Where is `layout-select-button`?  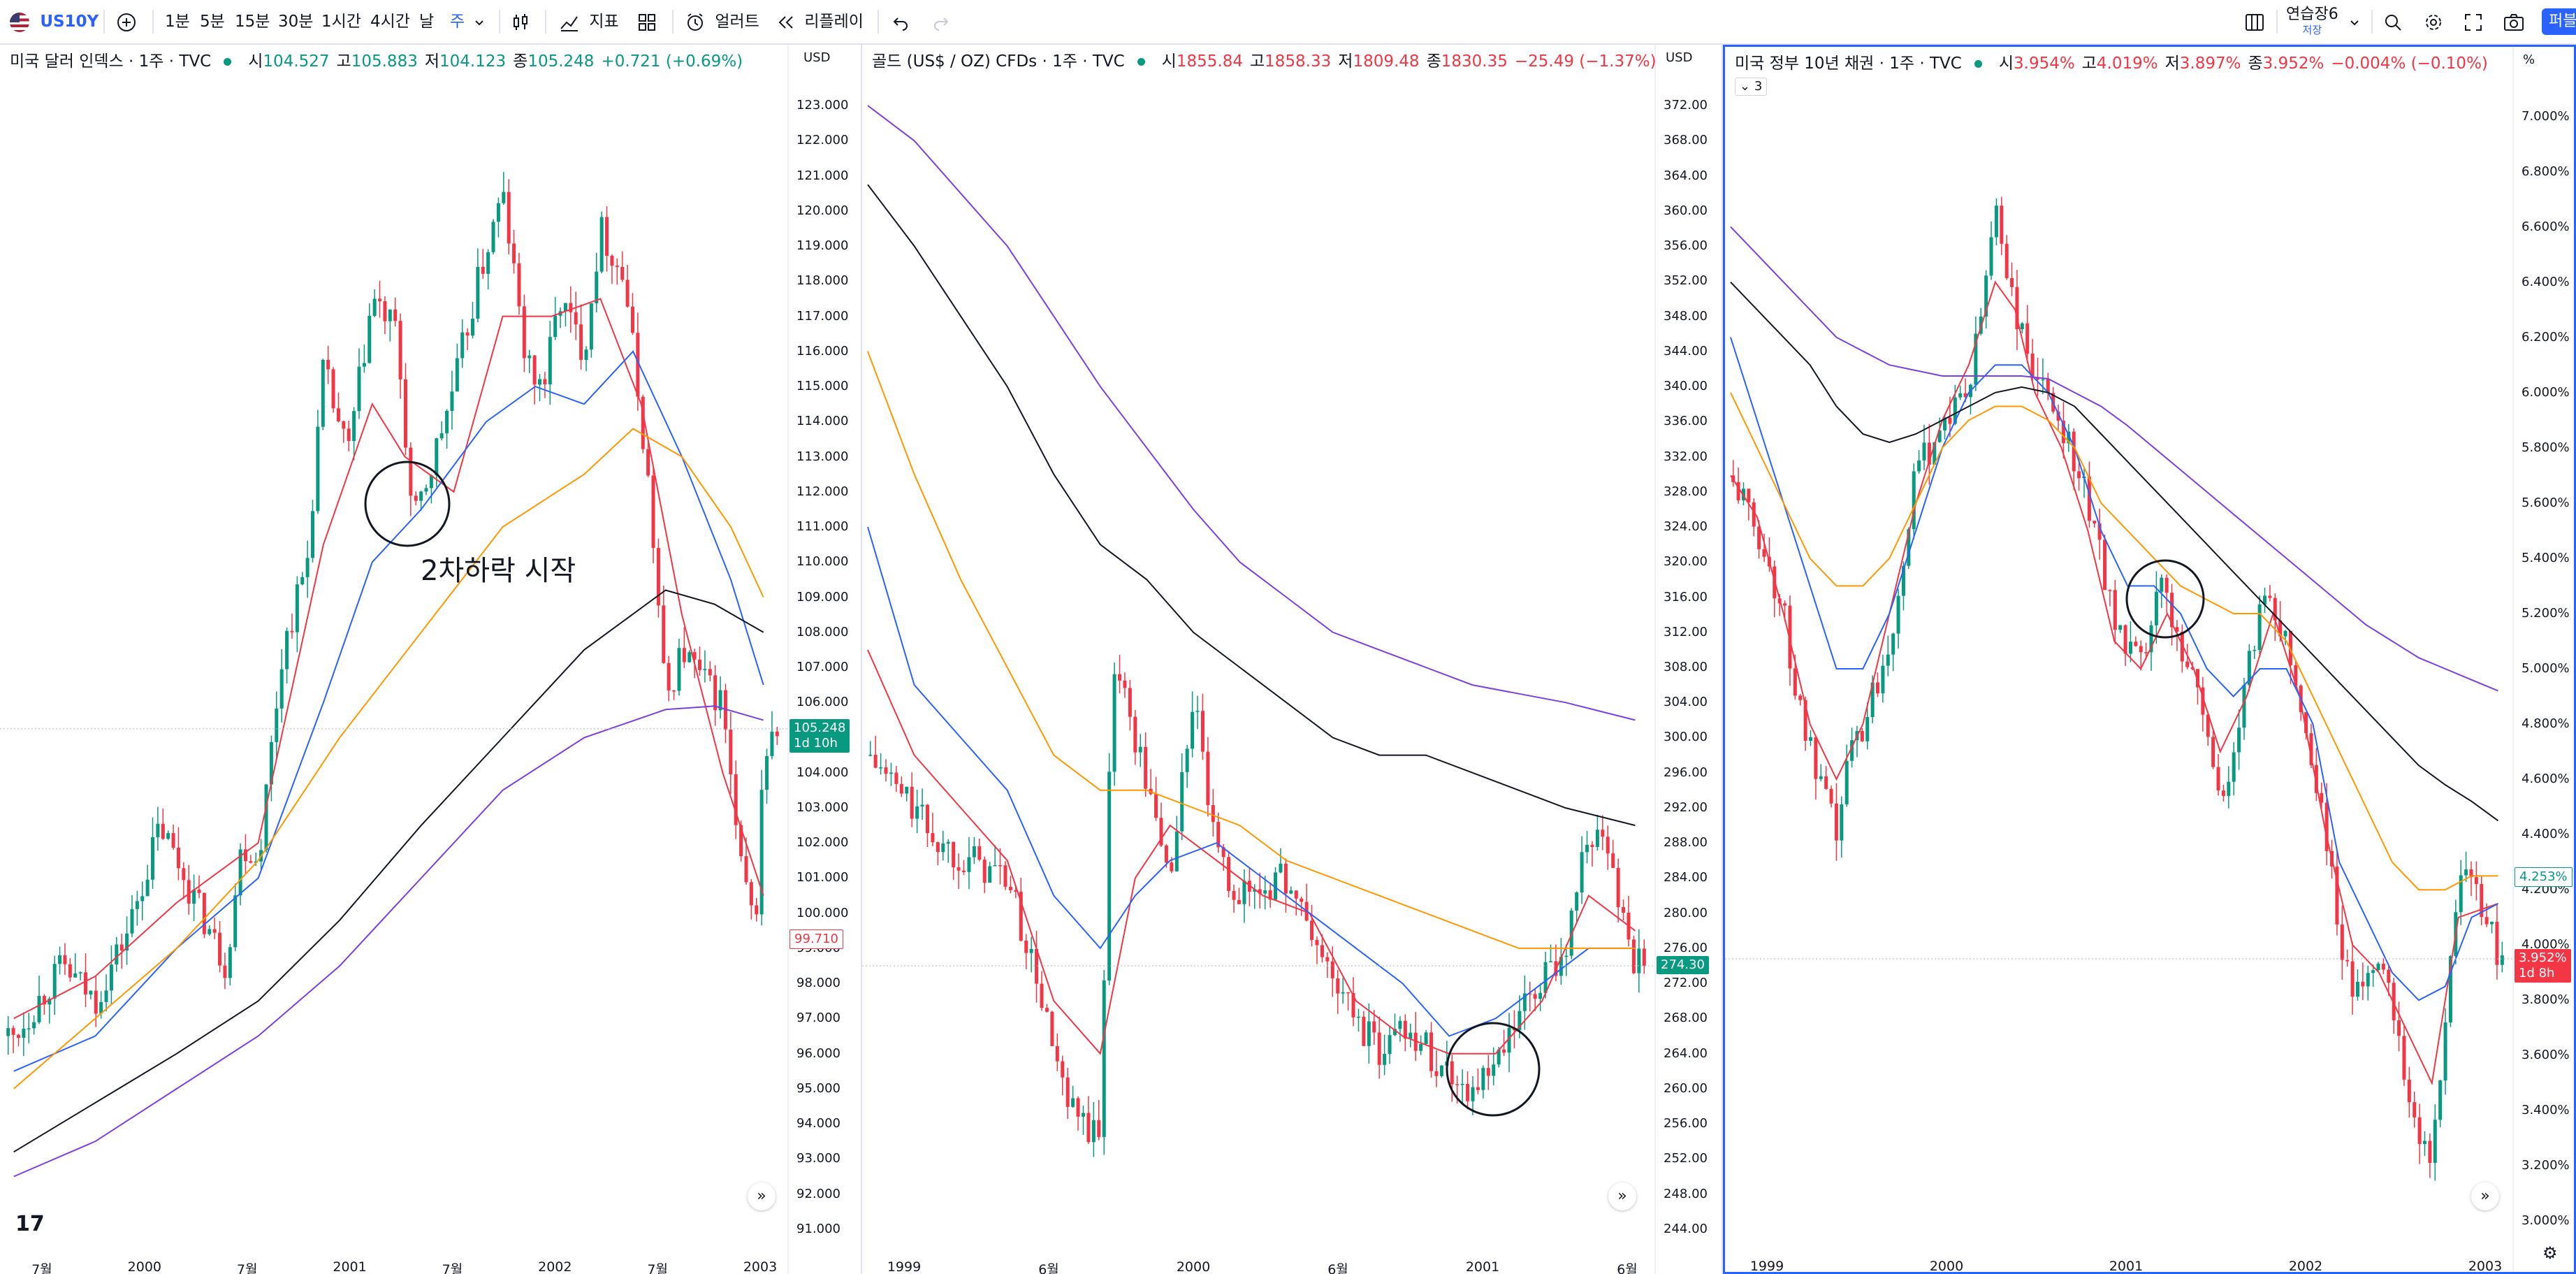 layout-select-button is located at coordinates (2254, 21).